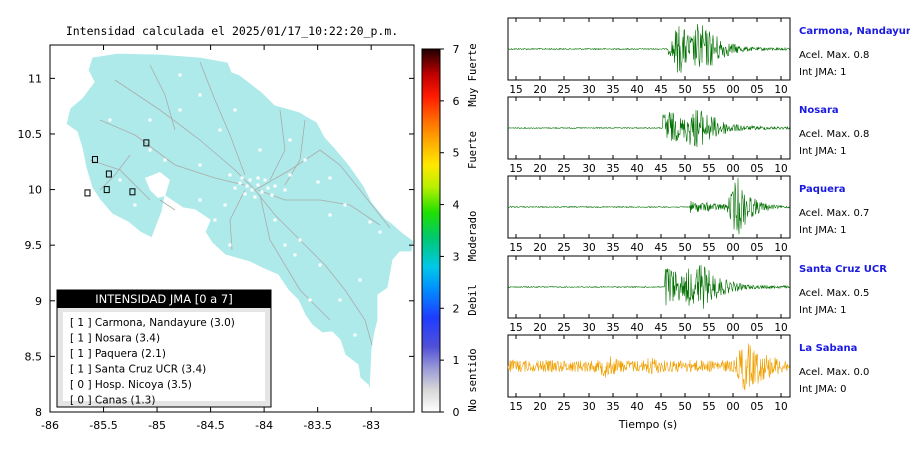 The image size is (910, 460). Describe the element at coordinates (473, 379) in the screenshot. I see `colorbar-level-label: No sentido` at that location.